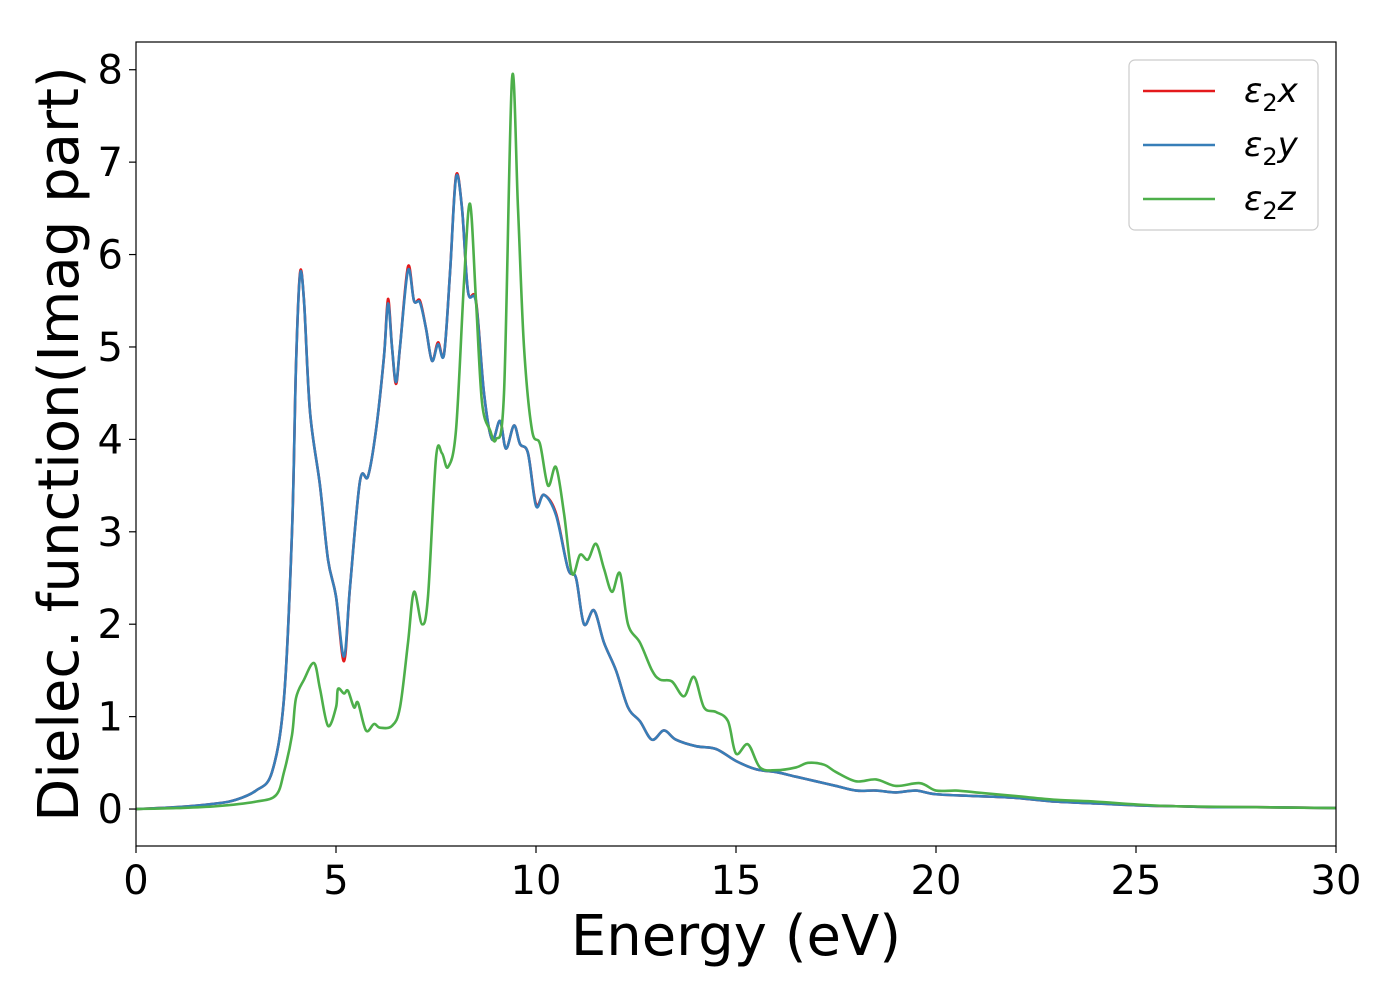  Describe the element at coordinates (1336, 881) in the screenshot. I see `x-tick-label: 30` at that location.